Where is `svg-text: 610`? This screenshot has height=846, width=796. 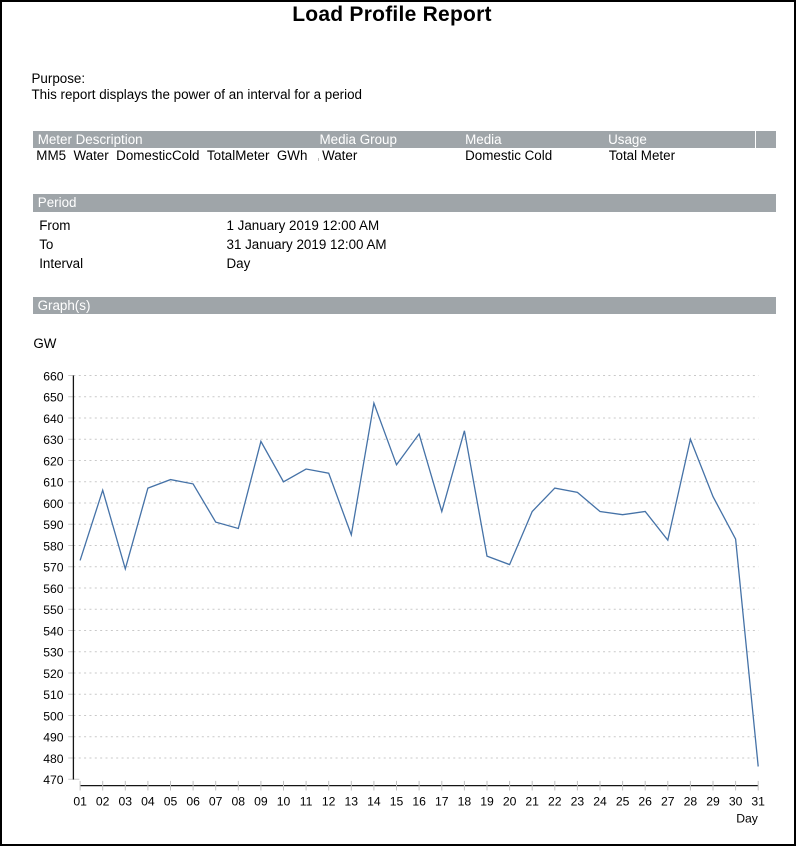 svg-text: 610 is located at coordinates (53, 483).